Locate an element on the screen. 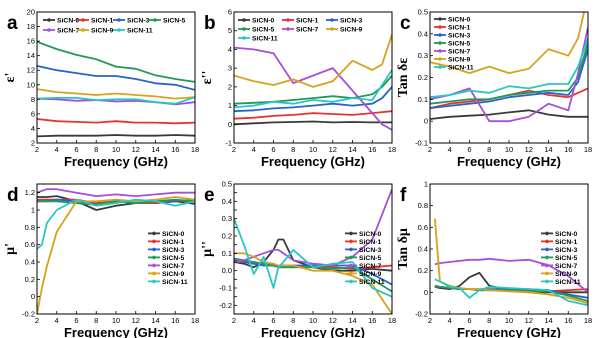  y-tick-label: 0.1 is located at coordinates (227, 253).